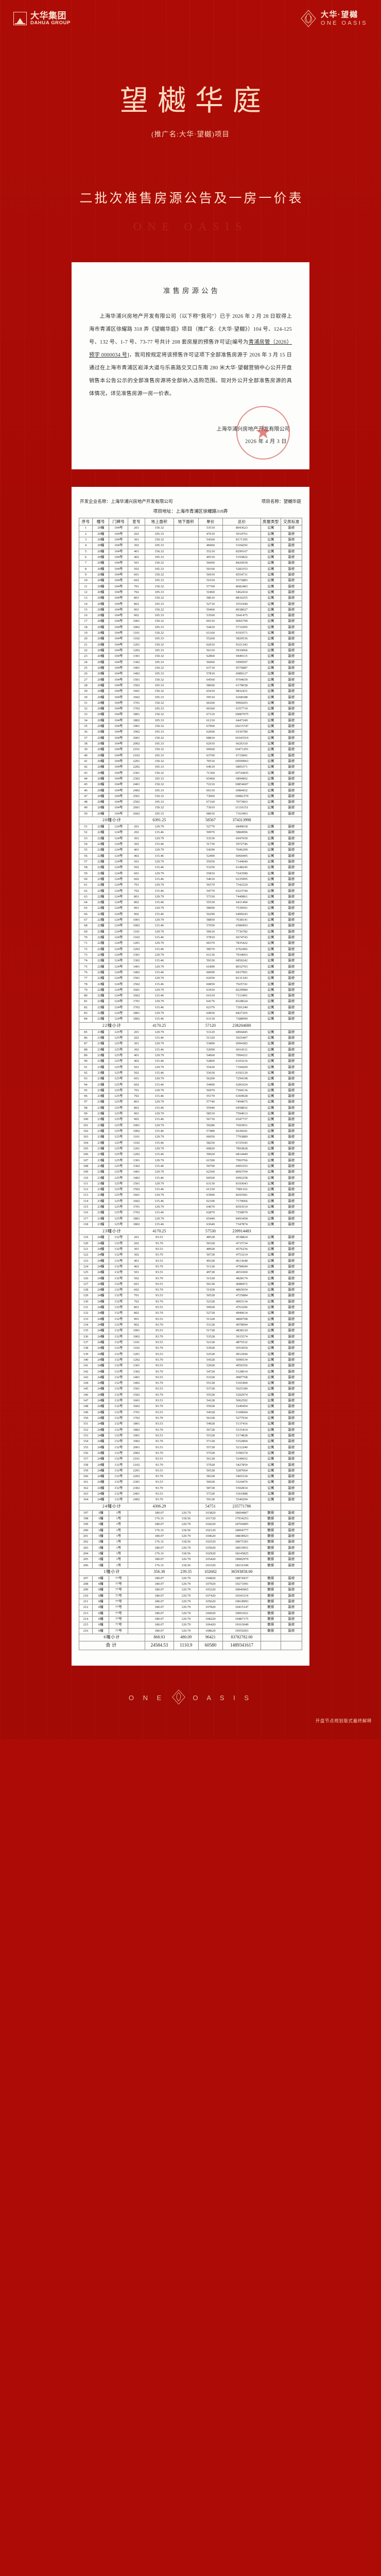 The height and width of the screenshot is (2576, 381). I want to click on table-row: 124 24幢 132号 402 93.70 51128 4790694 公寓 装修, so click(191, 1266).